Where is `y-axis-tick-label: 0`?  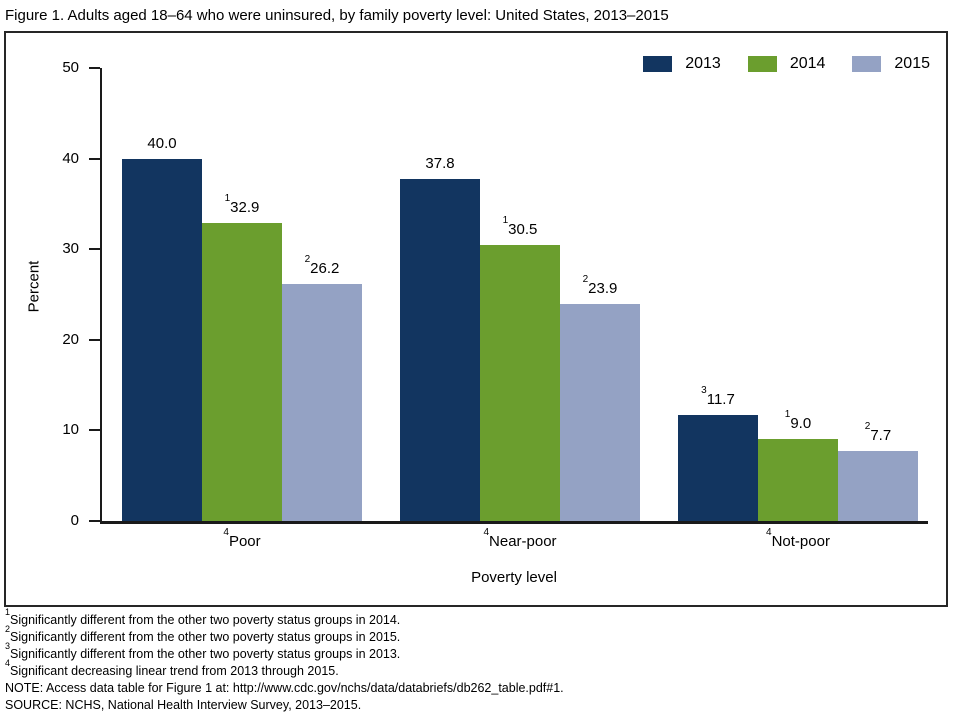
y-axis-tick-label: 0 is located at coordinates (74, 520).